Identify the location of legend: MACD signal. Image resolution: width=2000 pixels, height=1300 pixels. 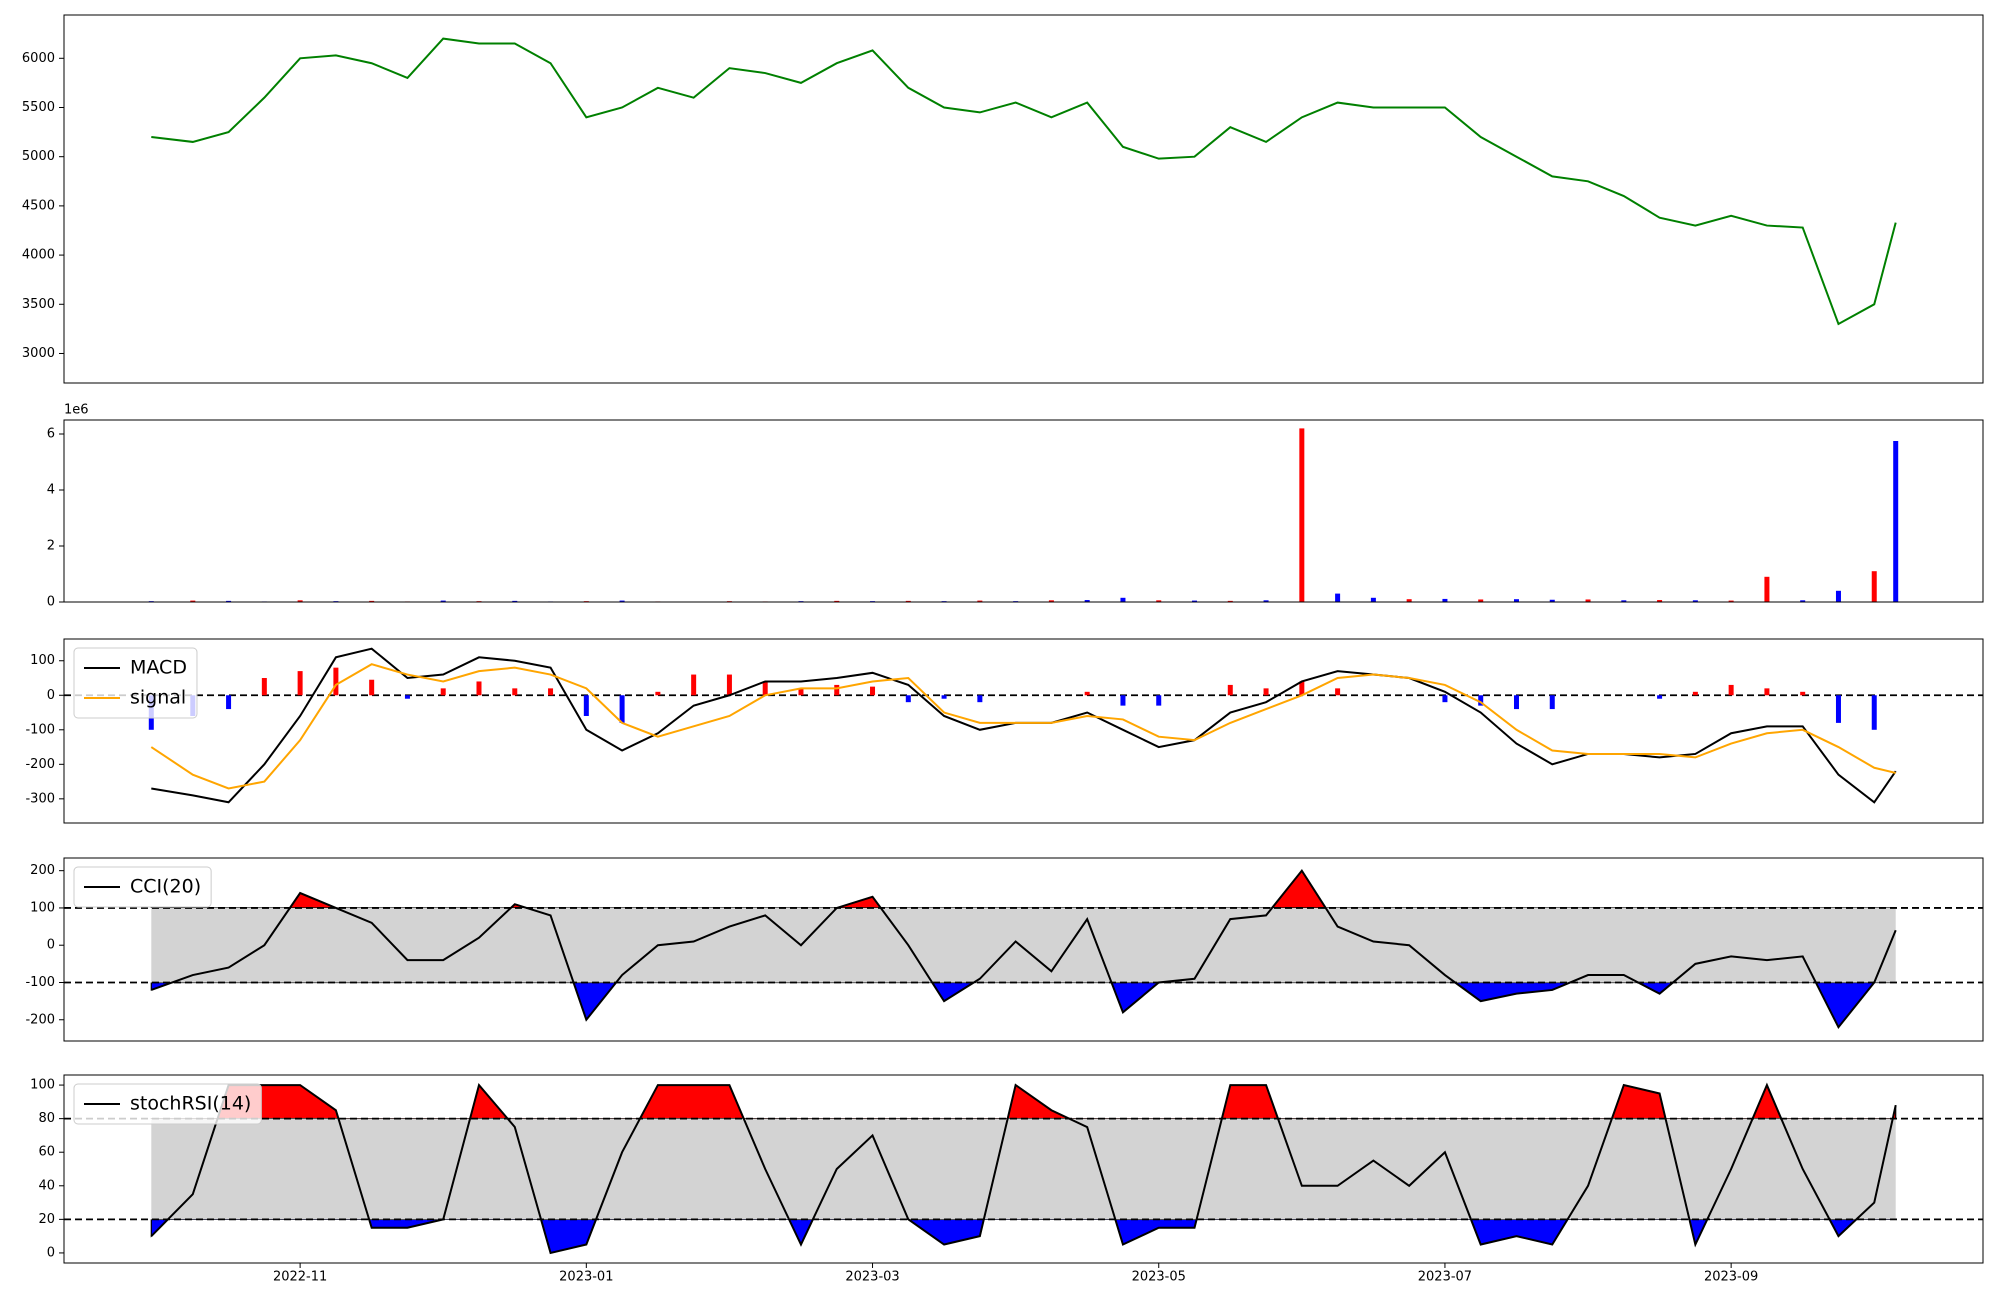
(135, 683).